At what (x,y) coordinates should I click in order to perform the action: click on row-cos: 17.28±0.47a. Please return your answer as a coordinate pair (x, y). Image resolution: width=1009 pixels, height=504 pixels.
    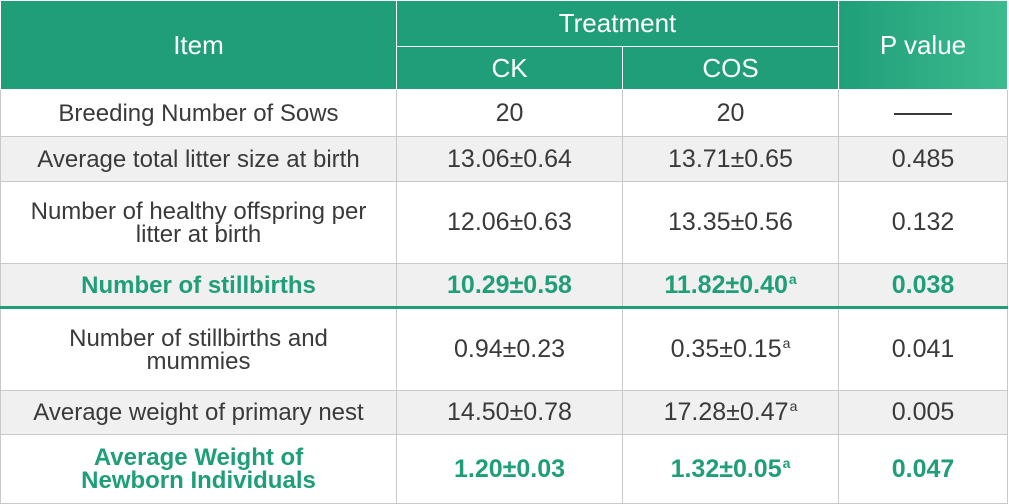
    Looking at the image, I should click on (730, 412).